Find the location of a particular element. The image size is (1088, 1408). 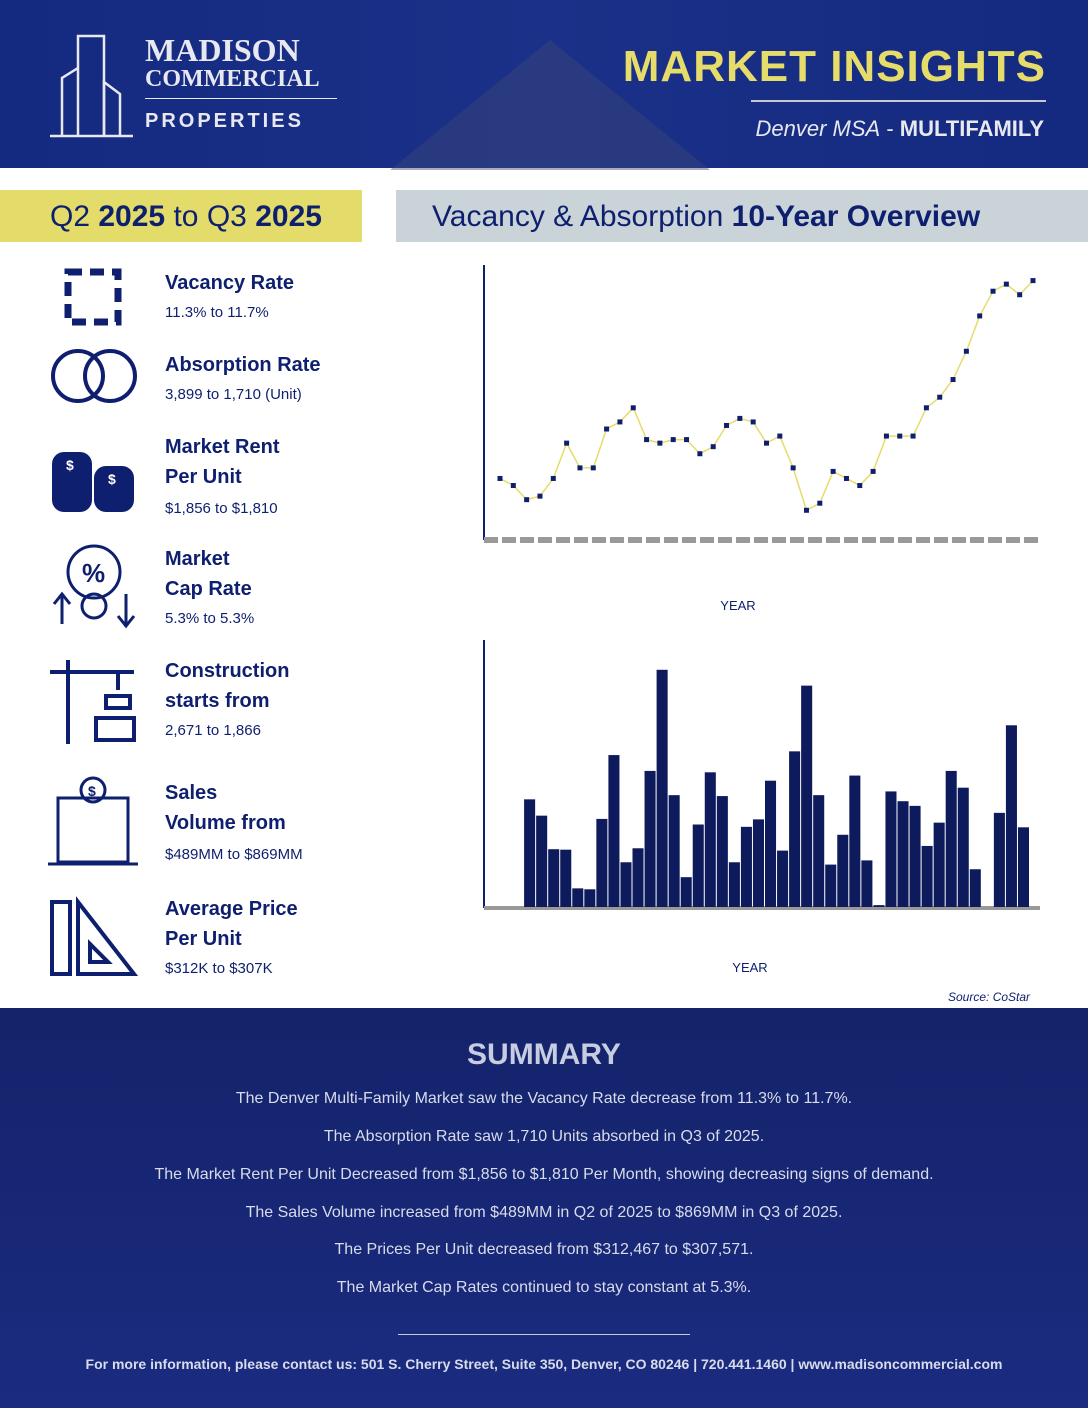

vacancy-line-chart is located at coordinates (761, 404).